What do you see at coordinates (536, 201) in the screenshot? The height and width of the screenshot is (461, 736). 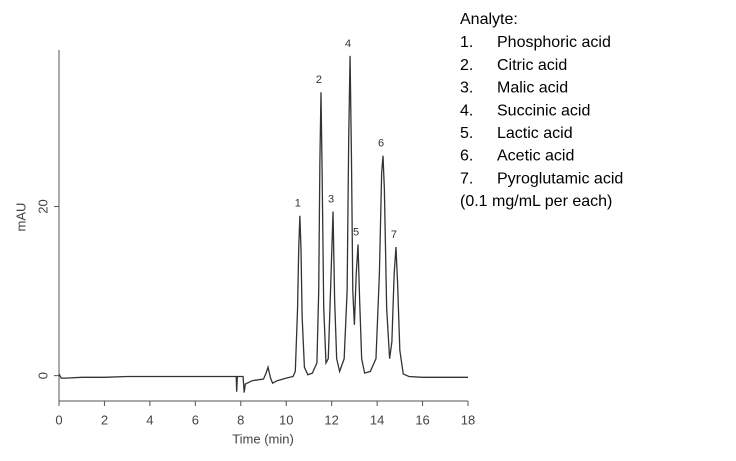 I see `legend-note: (0.1 mg/mL per each)` at bounding box center [536, 201].